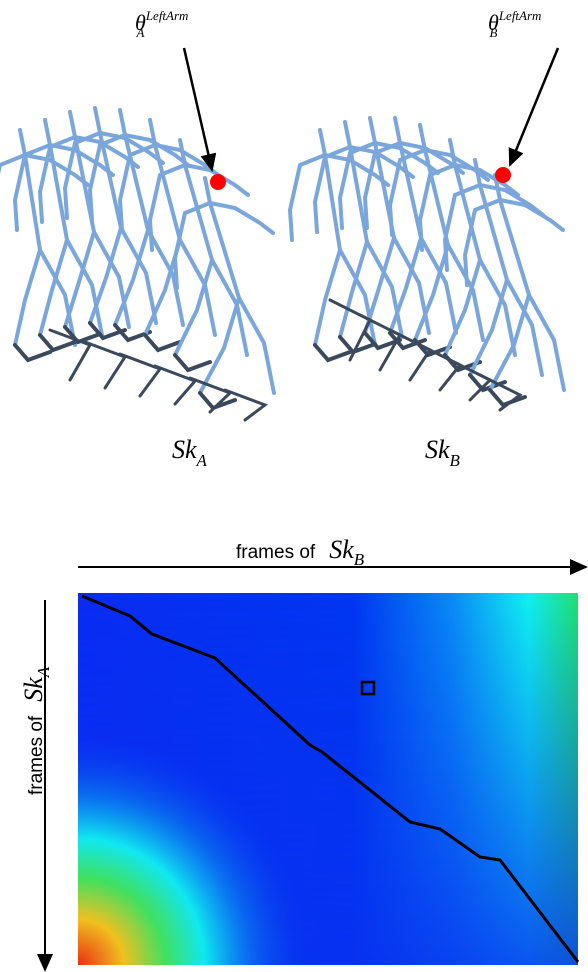 This screenshot has height=972, width=588. Describe the element at coordinates (514, 24) in the screenshot. I see `theta-b-label: θLeftArm B` at that location.